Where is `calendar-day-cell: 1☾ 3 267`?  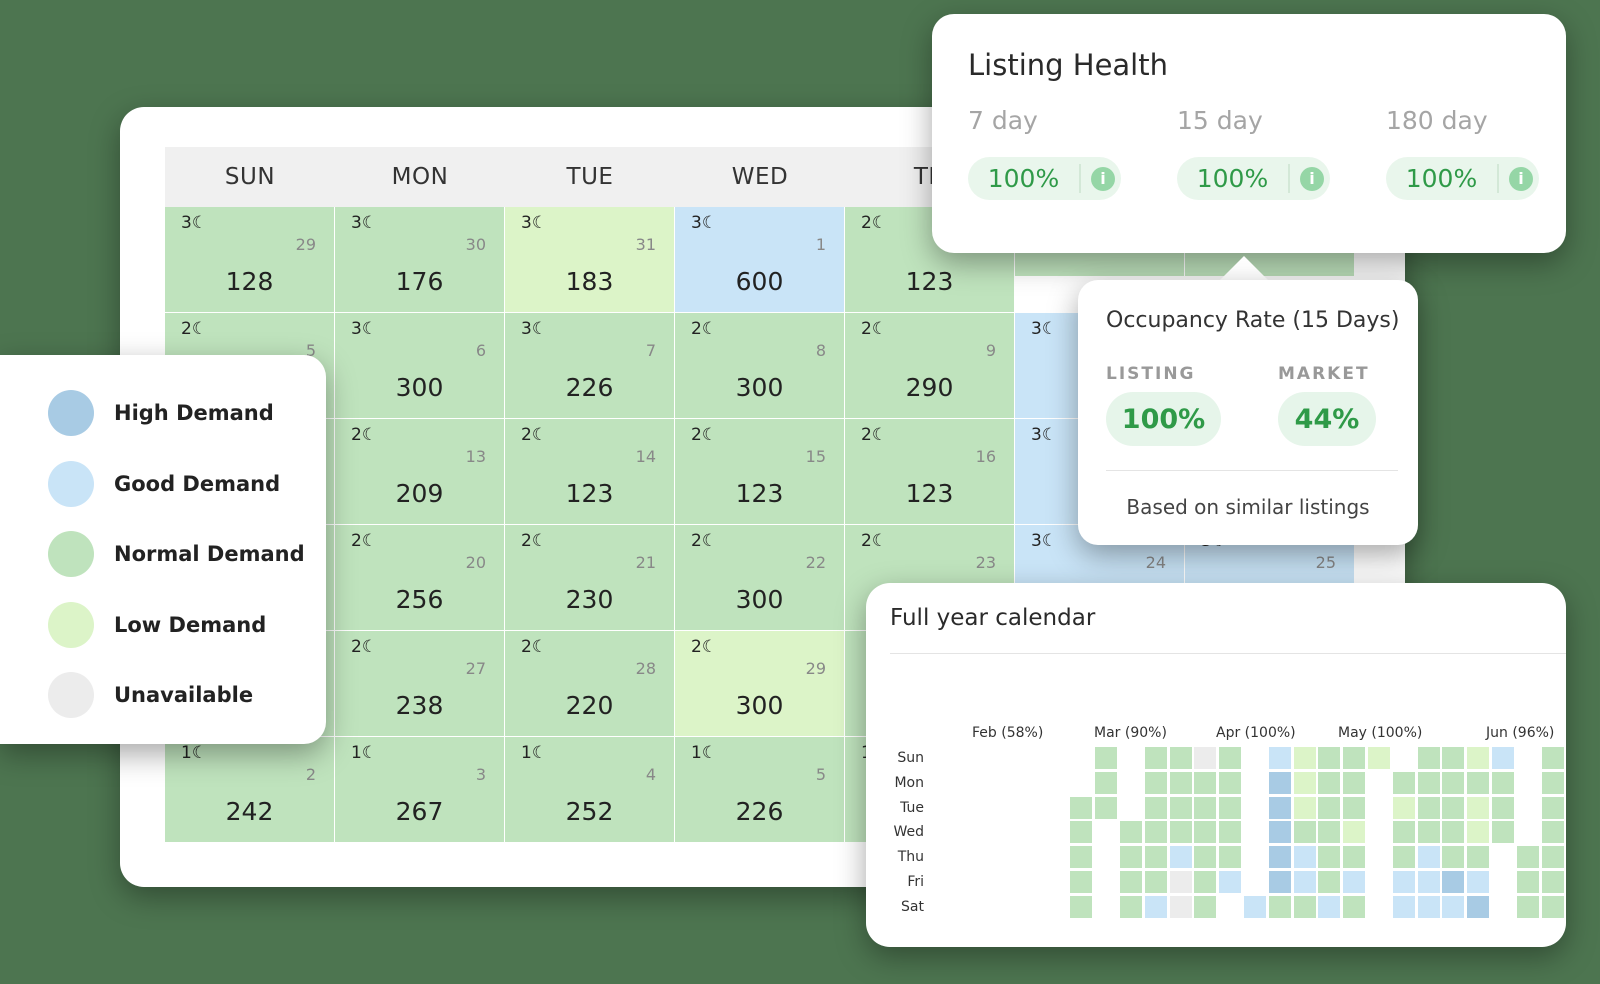 calendar-day-cell: 1☾ 3 267 is located at coordinates (420, 790).